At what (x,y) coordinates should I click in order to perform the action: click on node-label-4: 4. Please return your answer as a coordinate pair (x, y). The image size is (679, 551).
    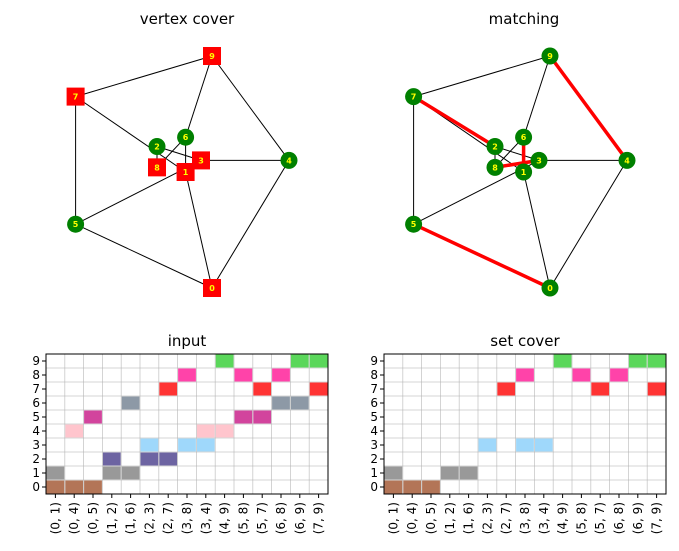
    Looking at the image, I should click on (627, 160).